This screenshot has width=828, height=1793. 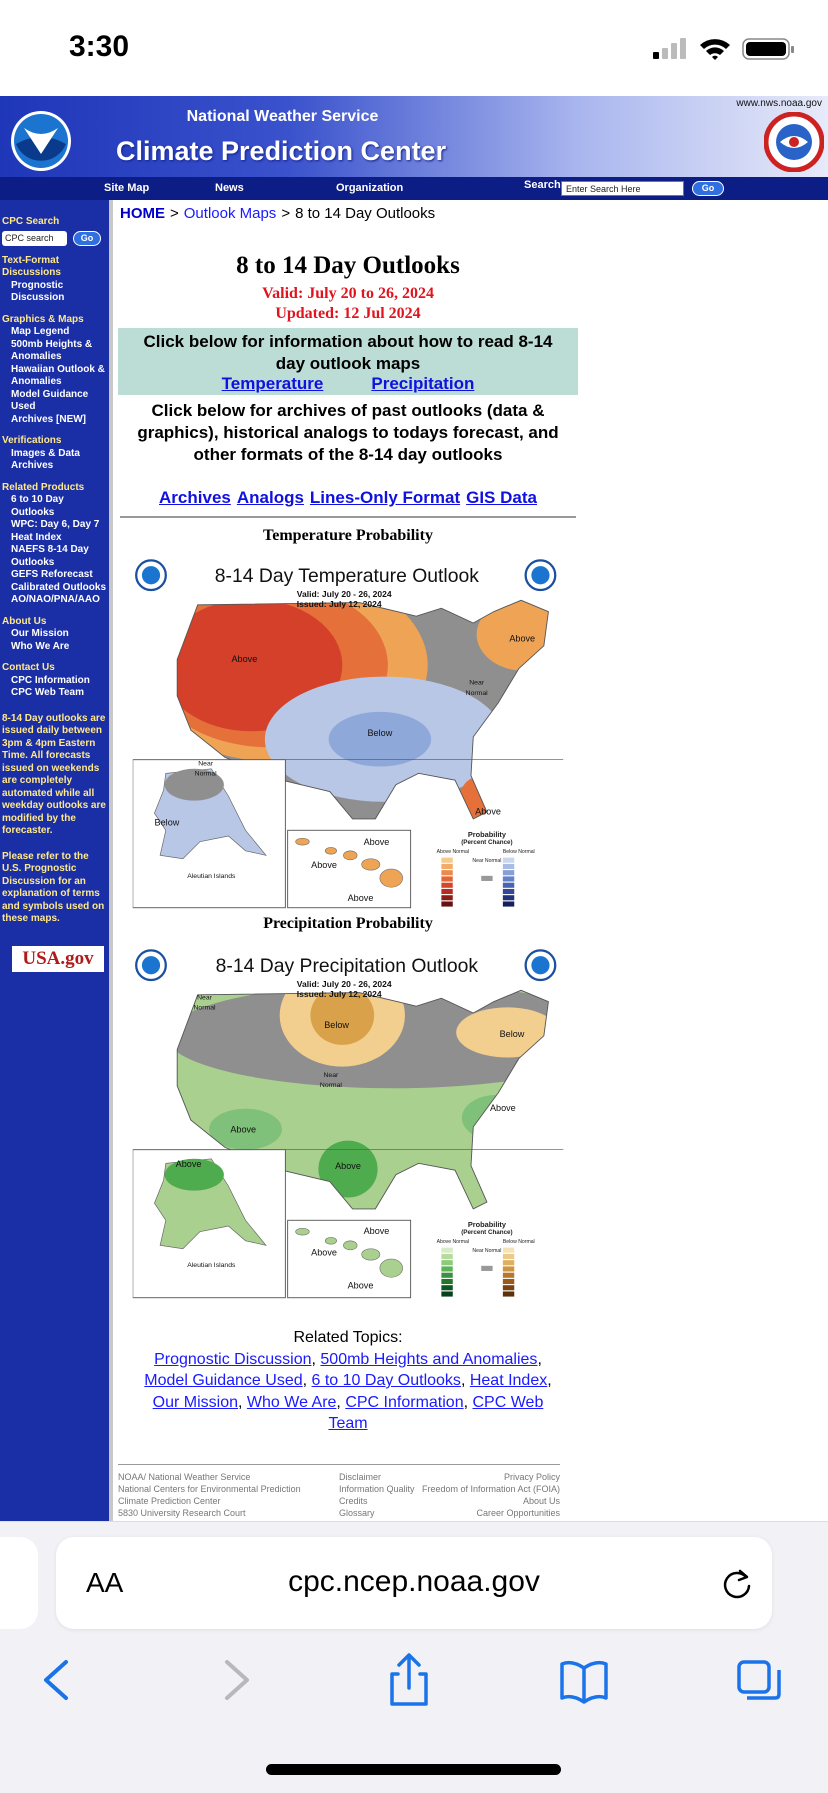 I want to click on share-button, so click(x=409, y=1679).